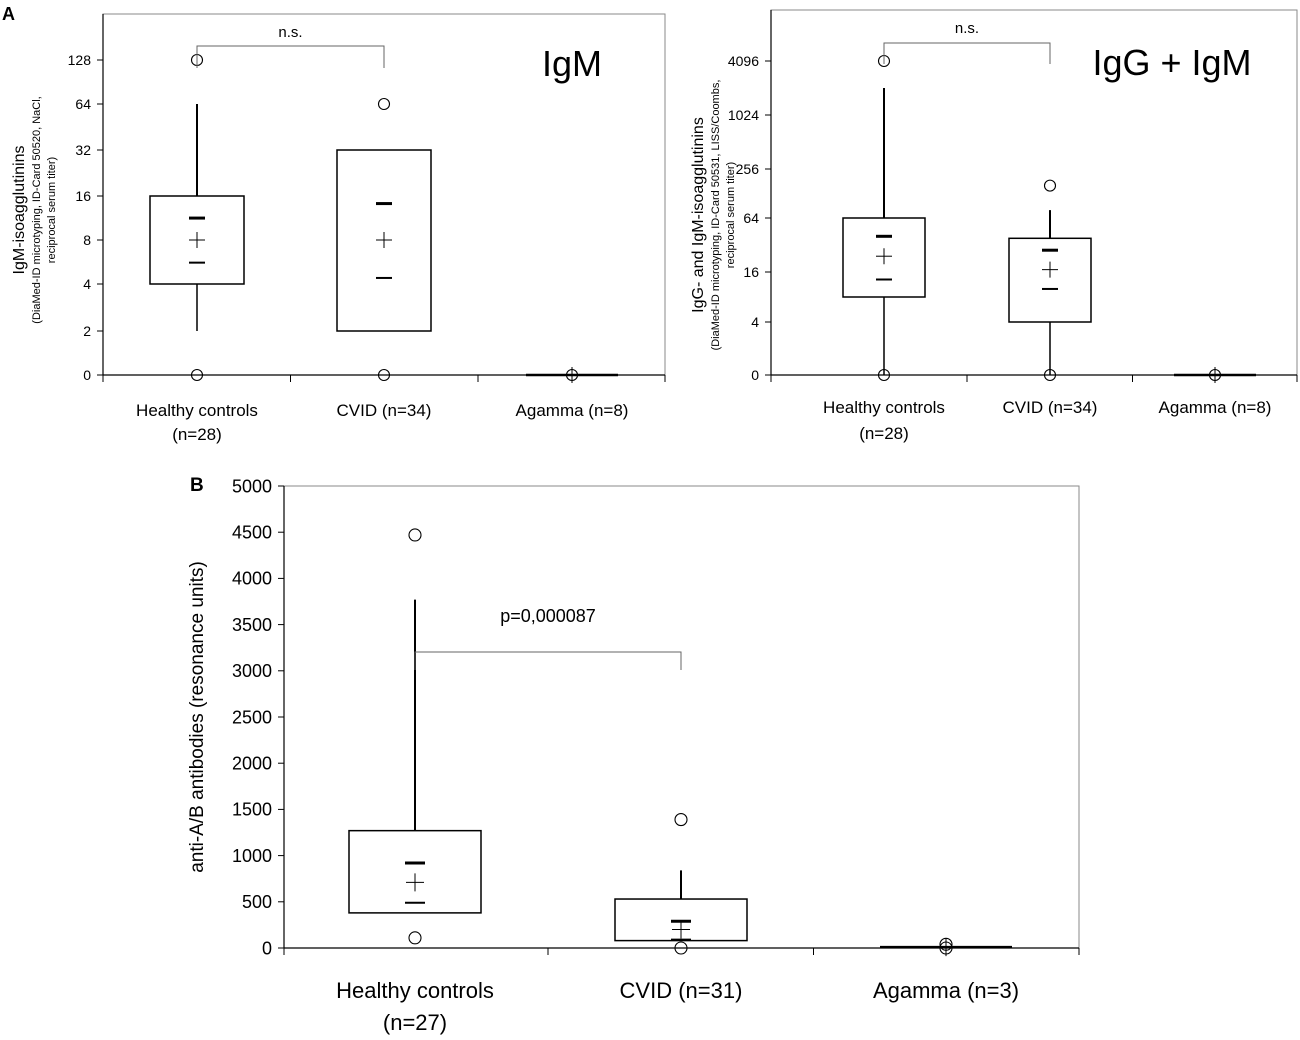 This screenshot has width=1300, height=1040. Describe the element at coordinates (252, 533) in the screenshot. I see `y-tick-label: 4500` at that location.